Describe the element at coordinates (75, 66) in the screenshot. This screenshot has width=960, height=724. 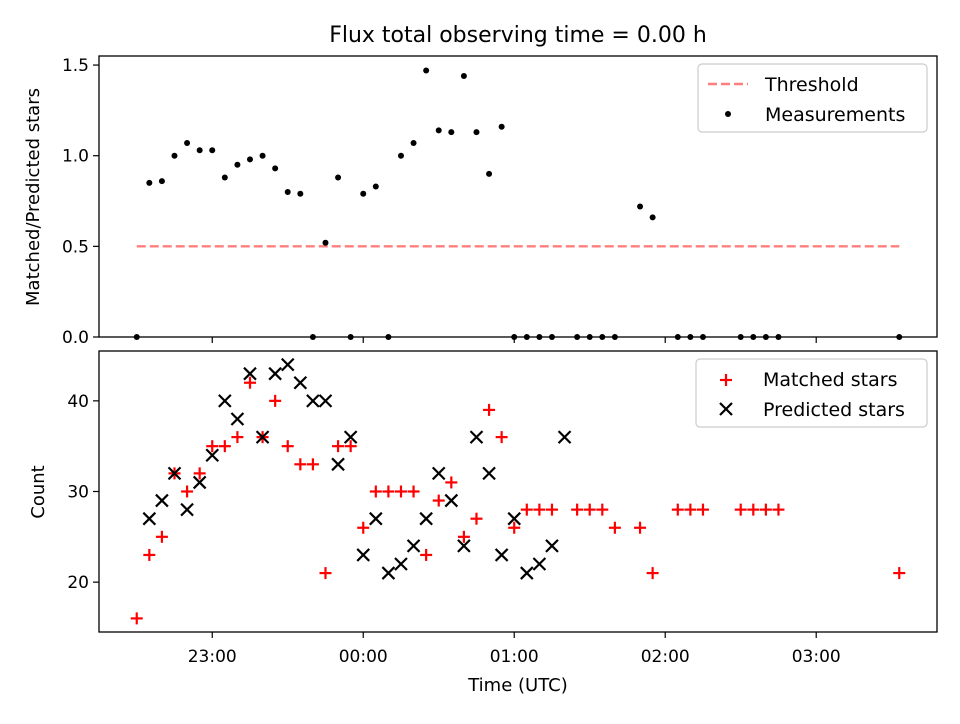
I see `top-y-tick-label: 1.5` at that location.